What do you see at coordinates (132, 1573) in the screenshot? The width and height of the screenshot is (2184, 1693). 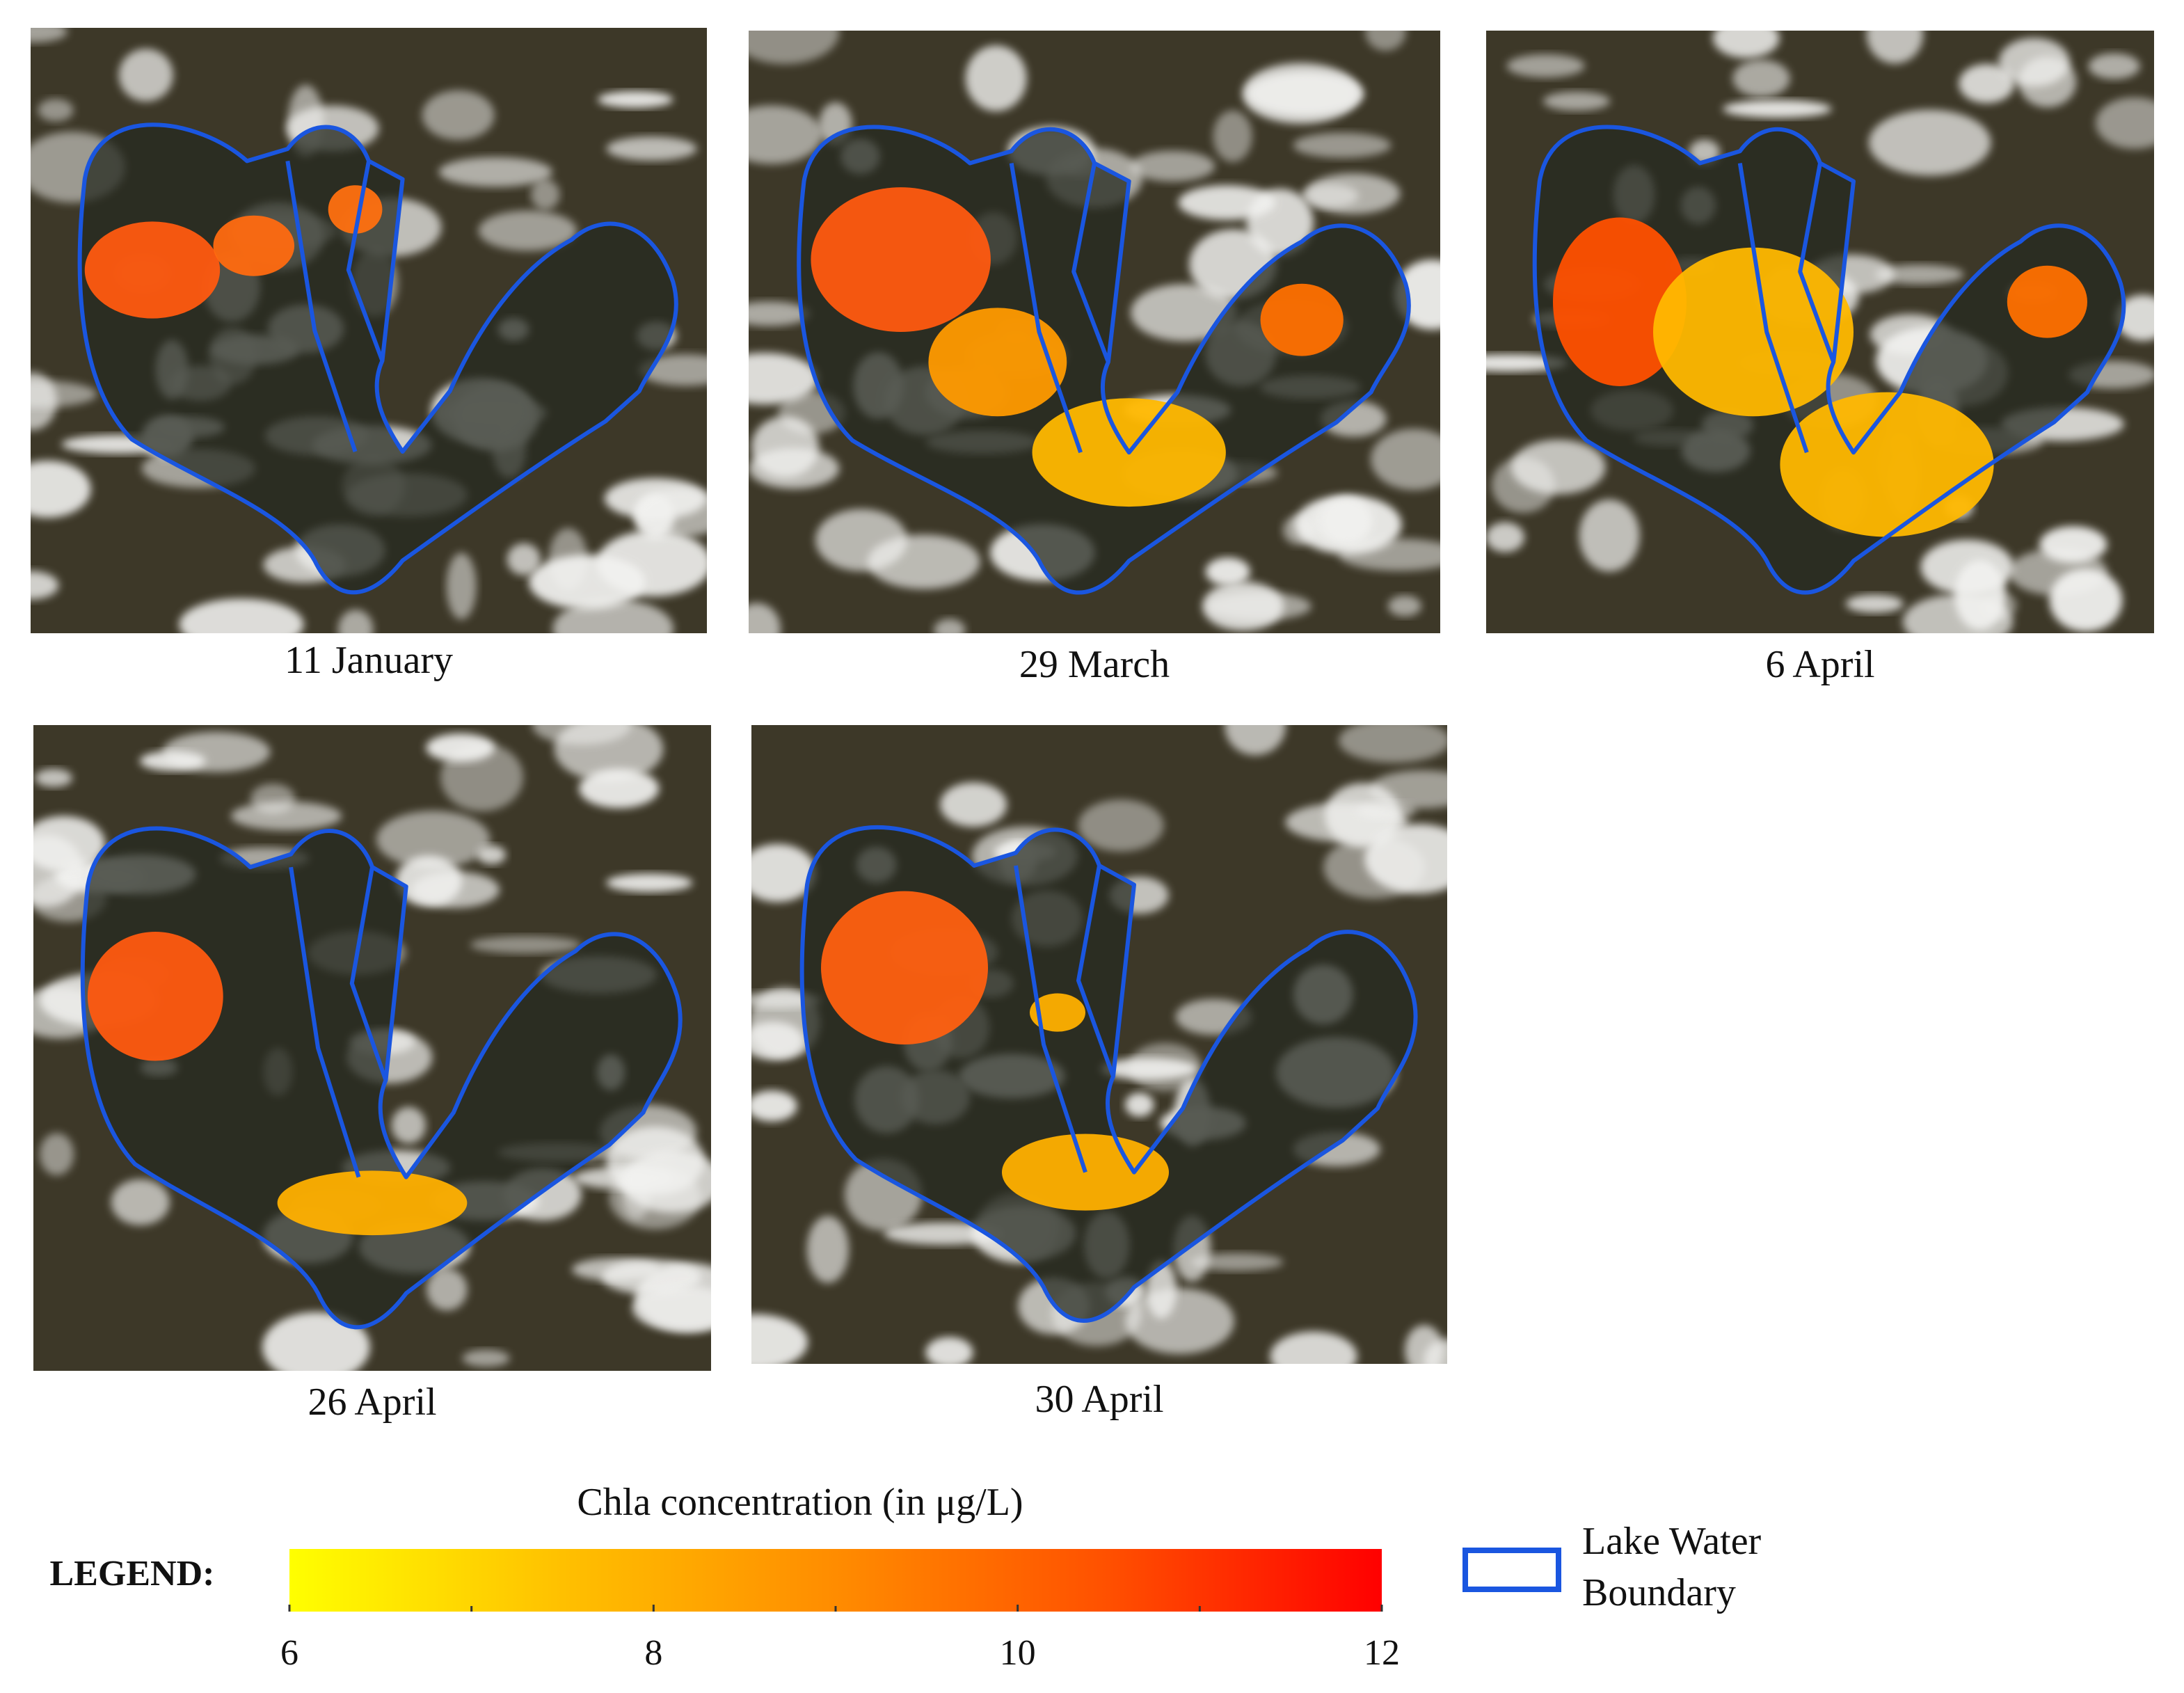 I see `legend-heading: LEGEND:` at bounding box center [132, 1573].